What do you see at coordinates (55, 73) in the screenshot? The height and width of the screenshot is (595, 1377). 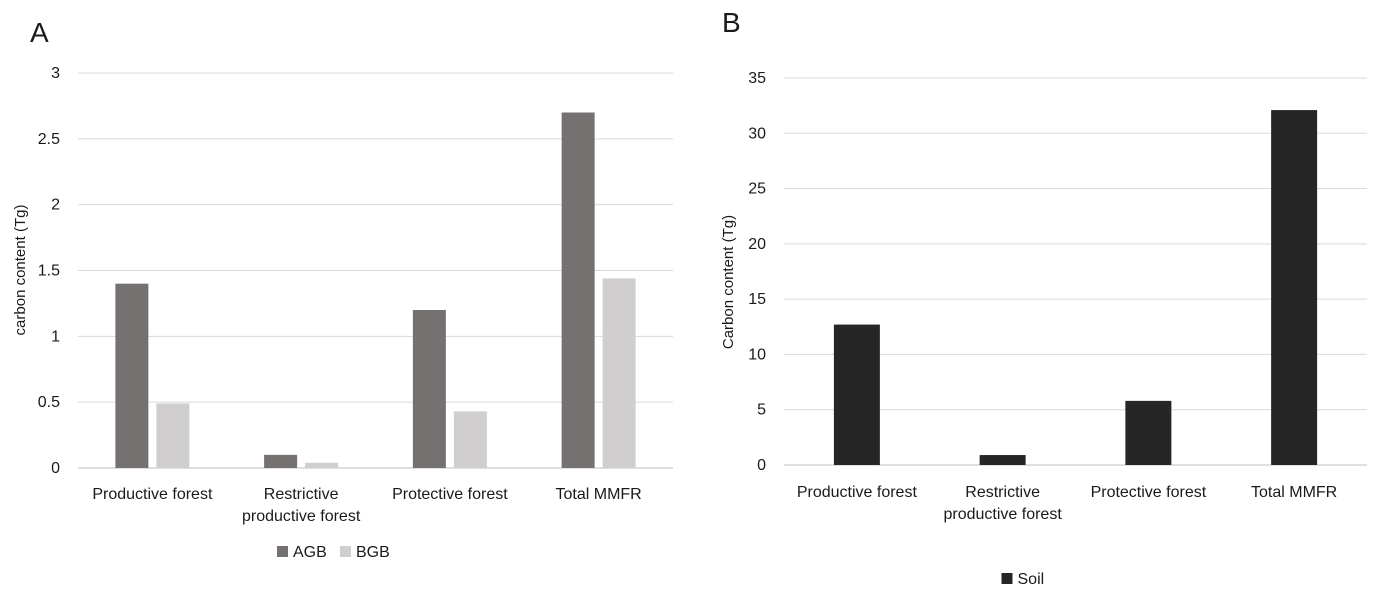 I see `y-tick-label: 3` at bounding box center [55, 73].